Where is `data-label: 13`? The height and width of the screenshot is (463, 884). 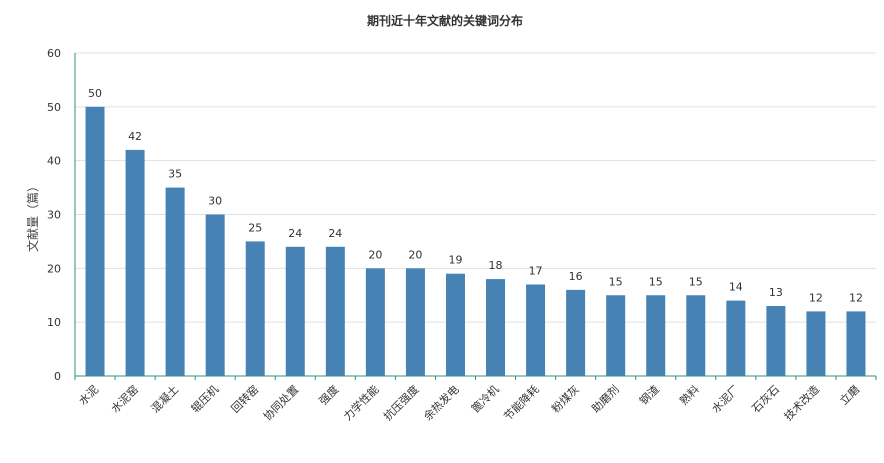
data-label: 13 is located at coordinates (776, 292).